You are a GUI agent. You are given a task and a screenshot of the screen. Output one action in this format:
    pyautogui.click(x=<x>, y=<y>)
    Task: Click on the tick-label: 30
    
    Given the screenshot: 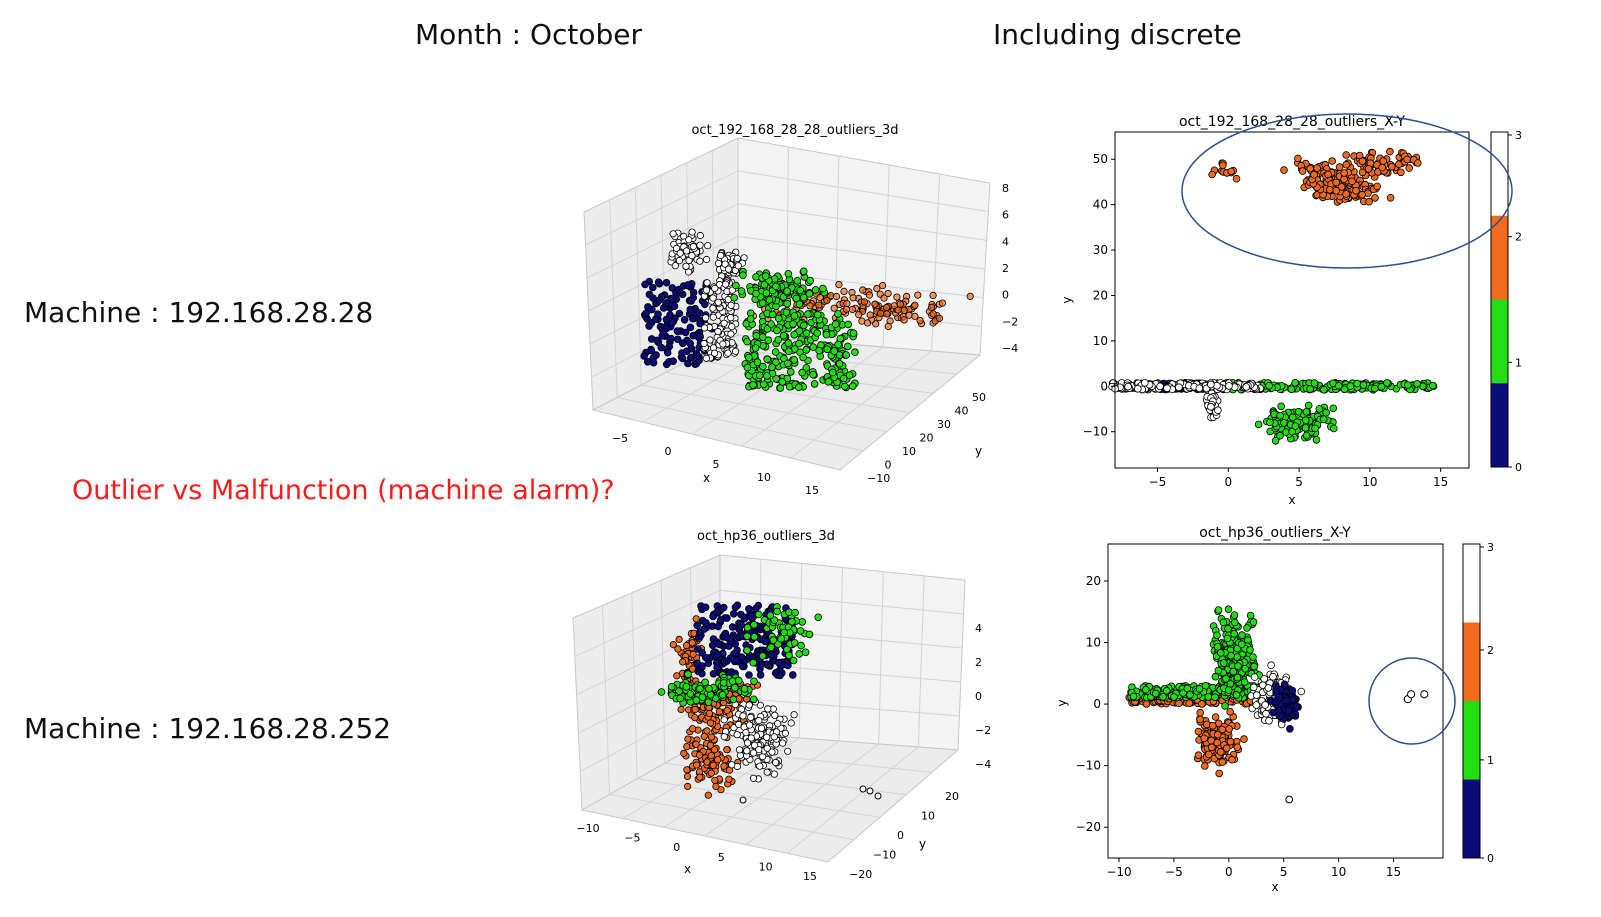 What is the action you would take?
    pyautogui.click(x=944, y=424)
    